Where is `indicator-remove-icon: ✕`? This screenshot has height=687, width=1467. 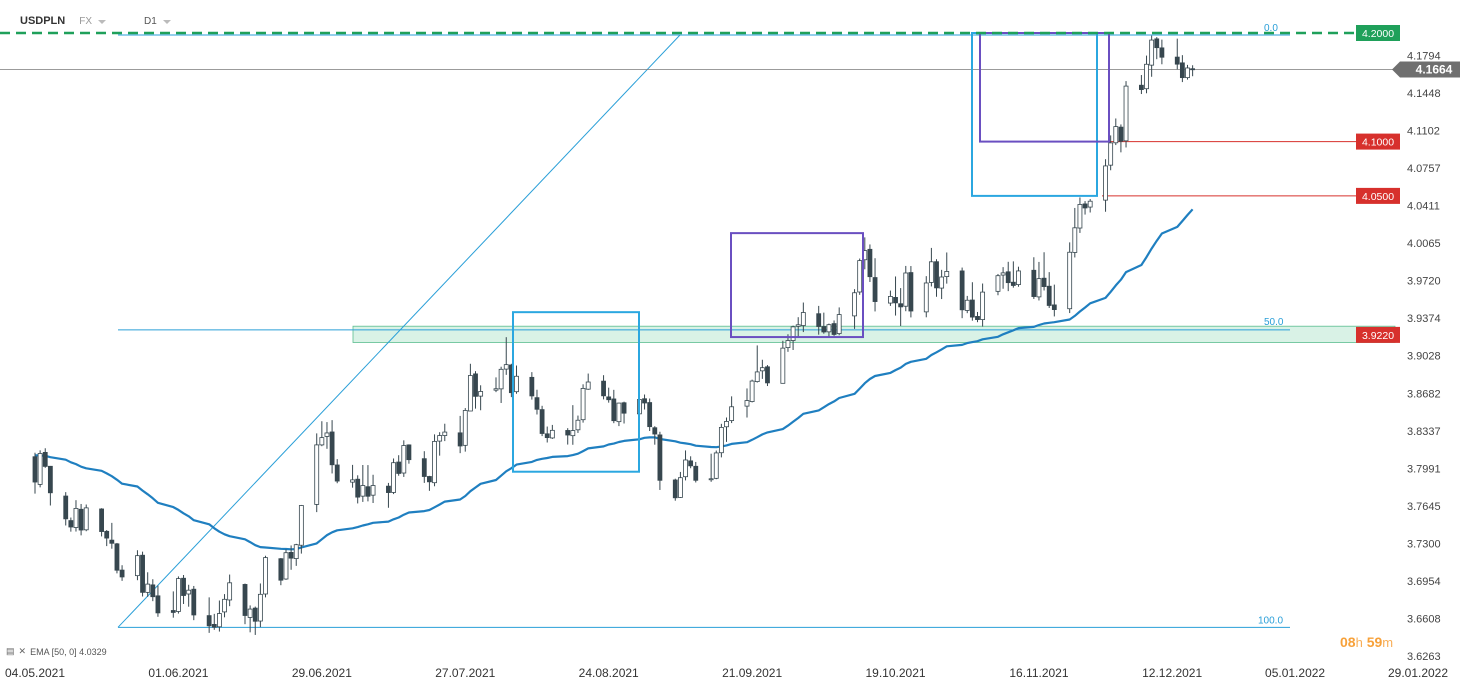
indicator-remove-icon: ✕ is located at coordinates (22, 651).